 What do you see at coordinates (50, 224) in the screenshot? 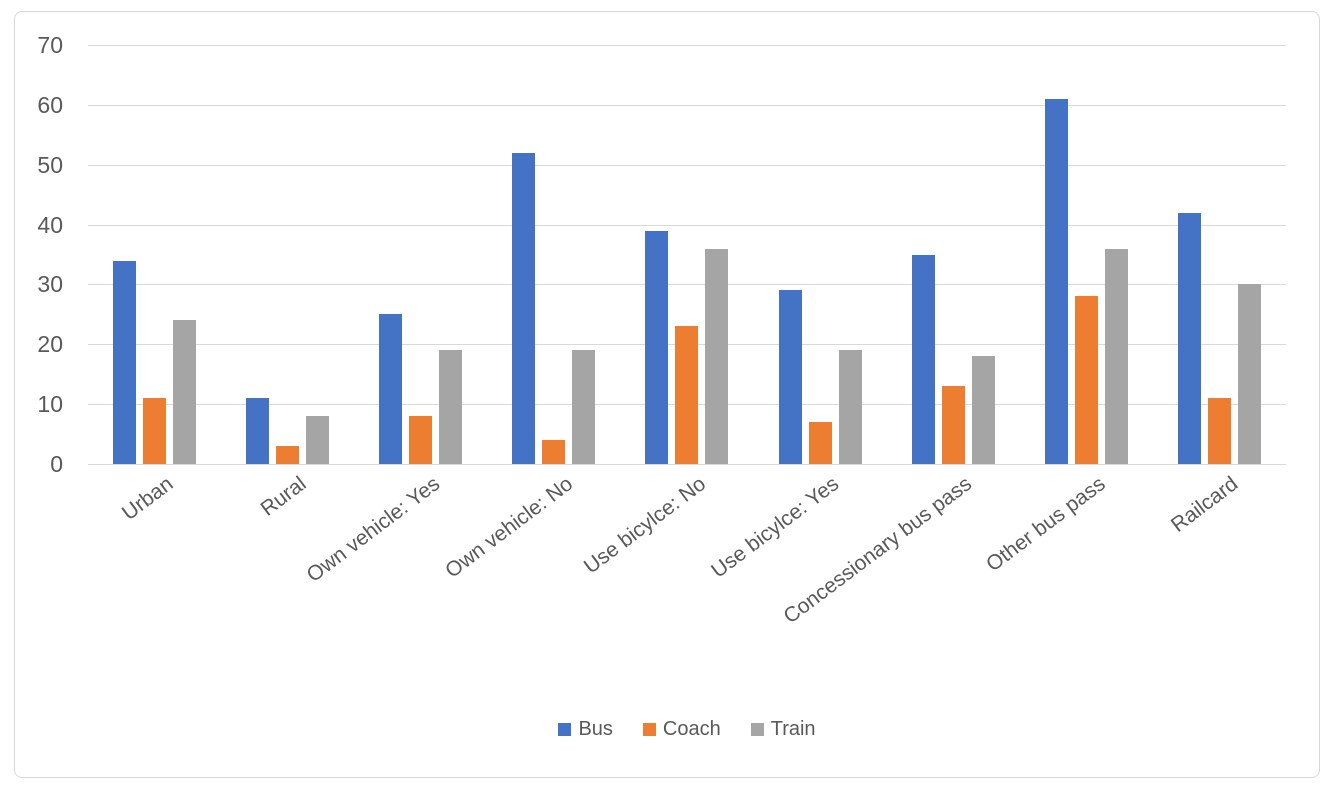
I see `y-tick-label-40: 40` at bounding box center [50, 224].